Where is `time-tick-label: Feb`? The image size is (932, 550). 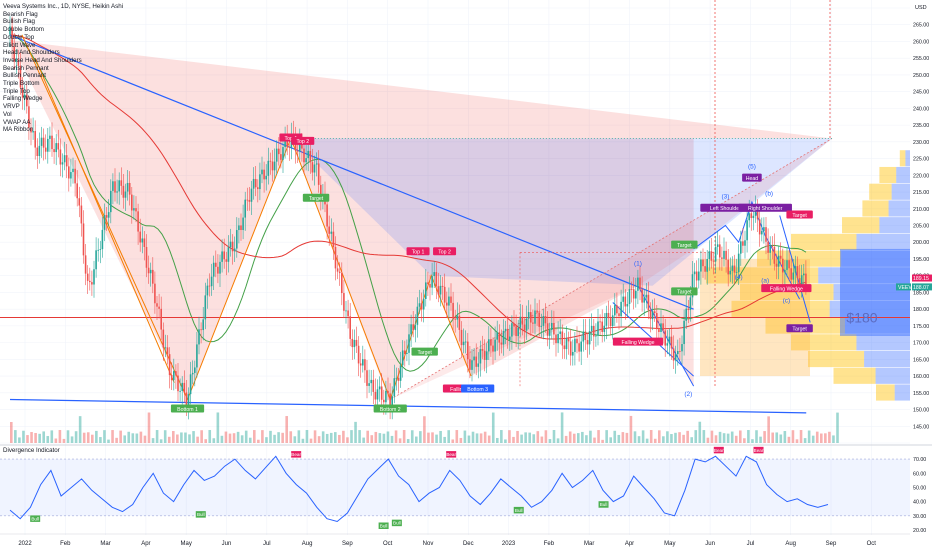 time-tick-label: Feb is located at coordinates (549, 544).